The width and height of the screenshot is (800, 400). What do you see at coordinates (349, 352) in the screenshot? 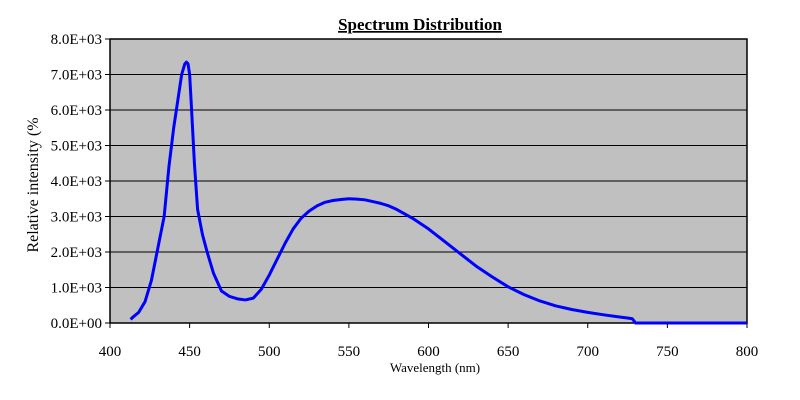
I see `x-tick-label: 550` at bounding box center [349, 352].